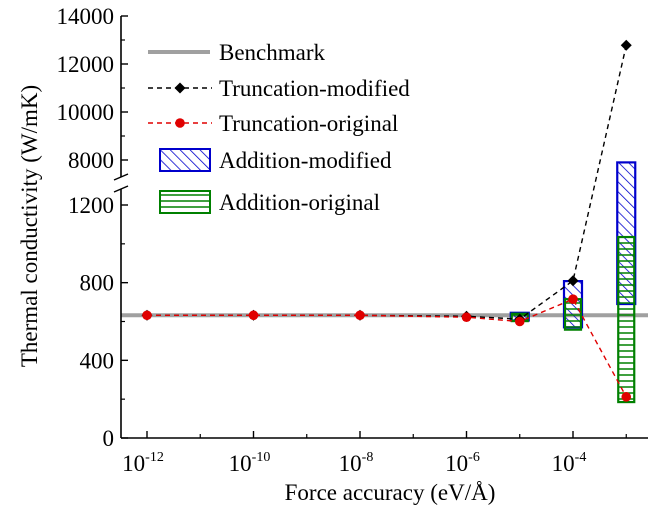 This screenshot has width=648, height=509. I want to click on legend-label-truncation-modified: Truncation-modified, so click(314, 88).